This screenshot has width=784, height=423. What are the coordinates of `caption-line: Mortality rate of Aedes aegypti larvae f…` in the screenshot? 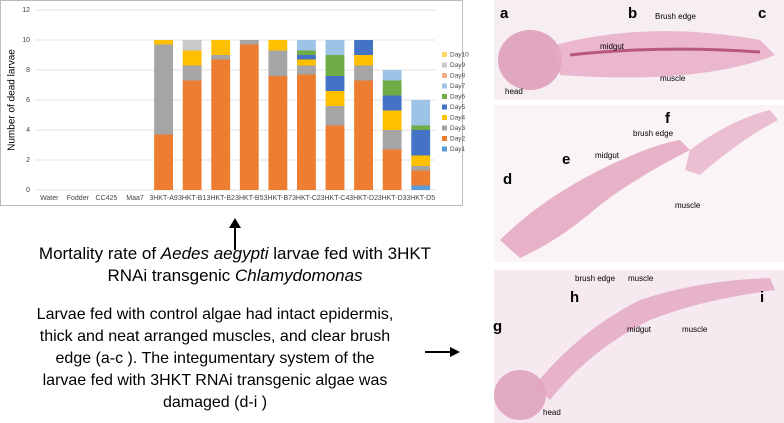 It's located at (235, 253).